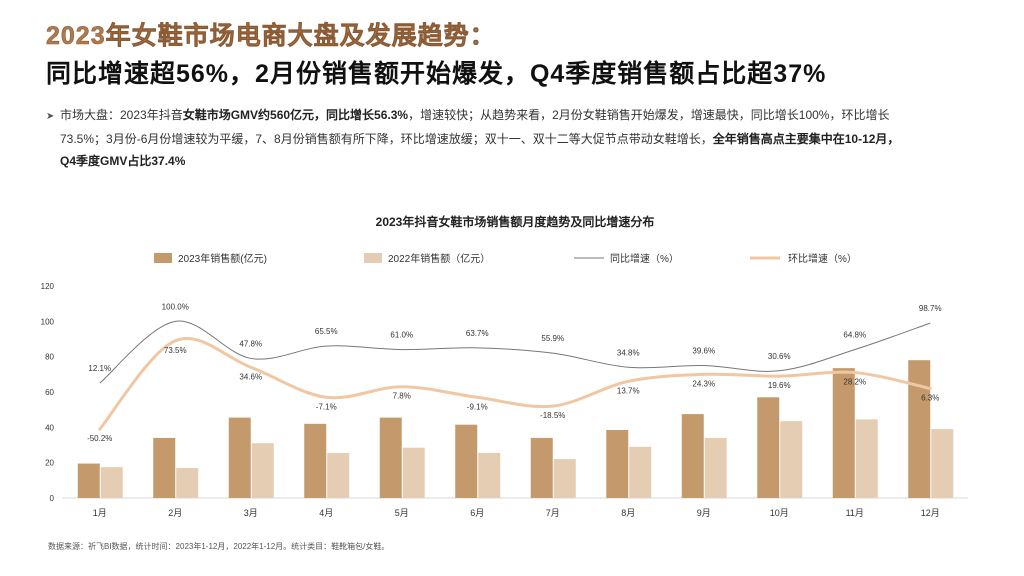 The width and height of the screenshot is (1024, 576). I want to click on x-tick-label: 12月, so click(930, 513).